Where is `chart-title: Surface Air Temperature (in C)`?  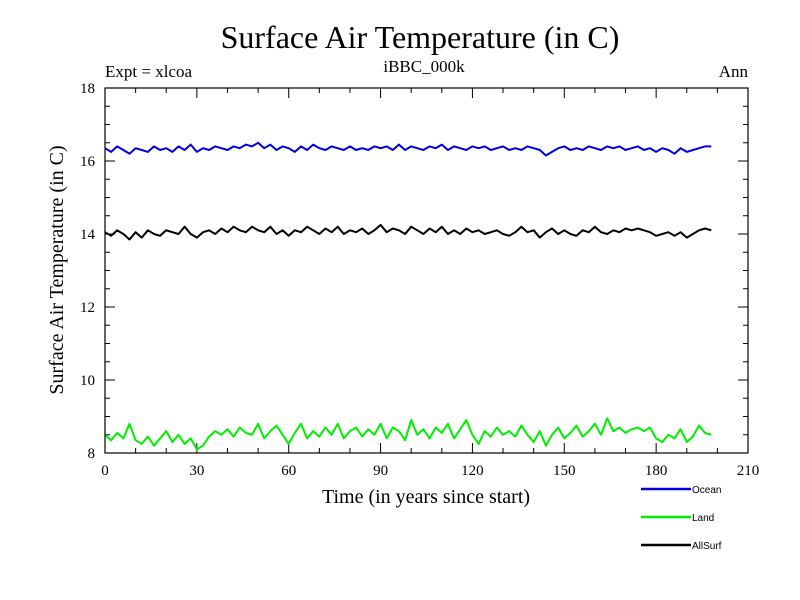 chart-title: Surface Air Temperature (in C) is located at coordinates (420, 37).